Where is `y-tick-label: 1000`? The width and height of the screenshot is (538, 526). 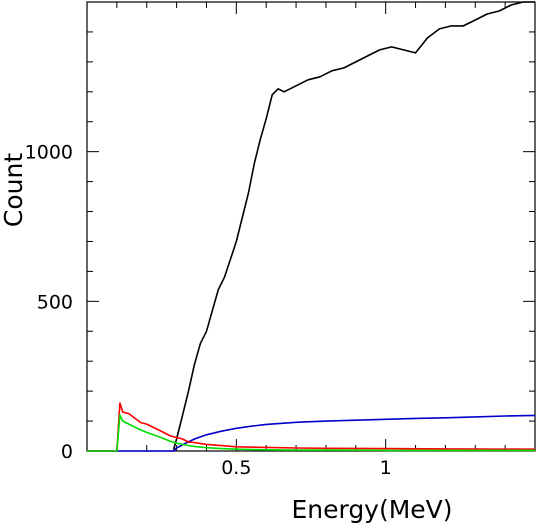 y-tick-label: 1000 is located at coordinates (49, 153).